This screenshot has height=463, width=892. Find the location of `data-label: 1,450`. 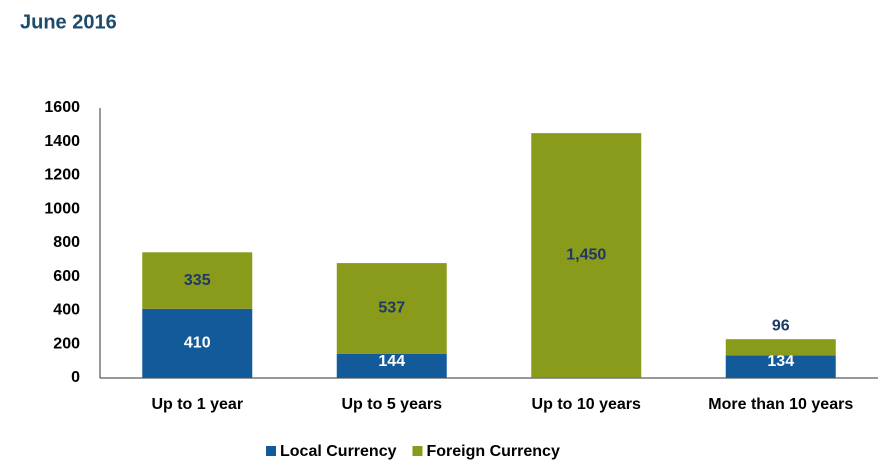

data-label: 1,450 is located at coordinates (586, 255).